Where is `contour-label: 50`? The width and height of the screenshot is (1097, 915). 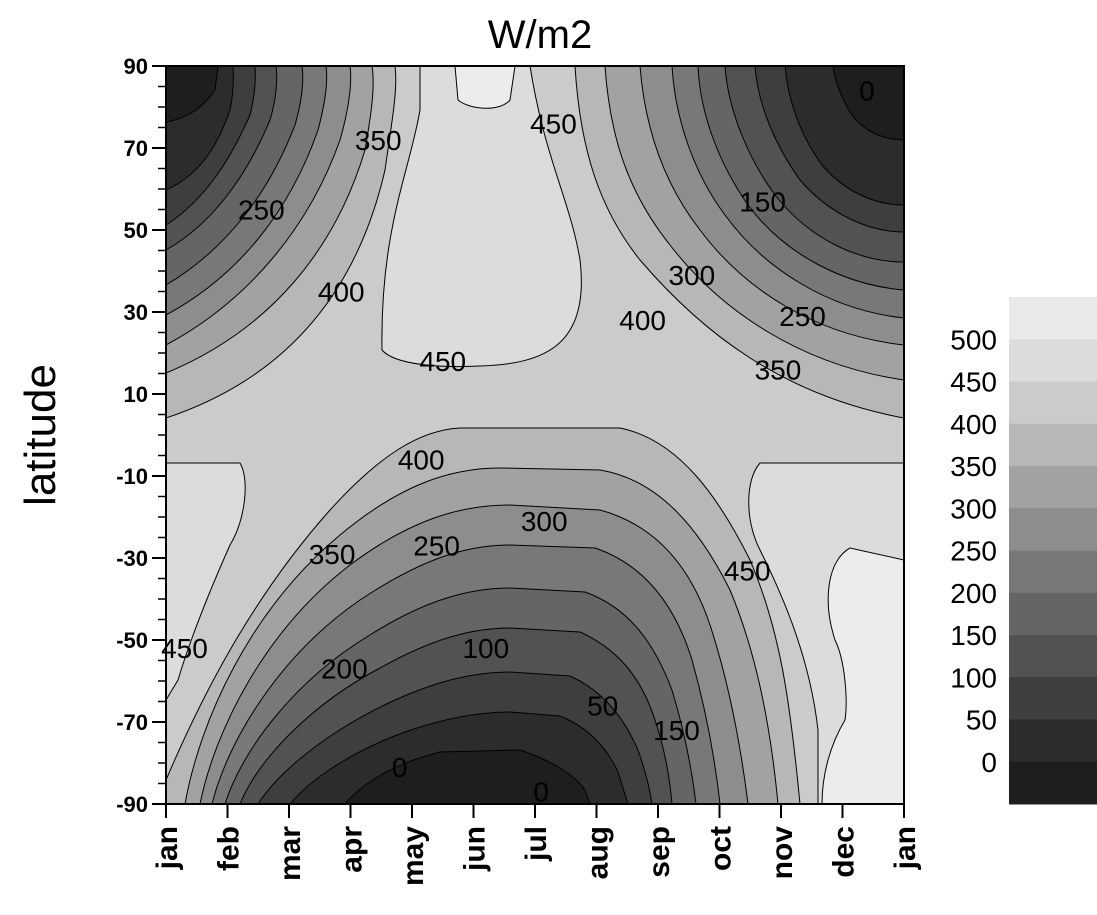
contour-label: 50 is located at coordinates (602, 706).